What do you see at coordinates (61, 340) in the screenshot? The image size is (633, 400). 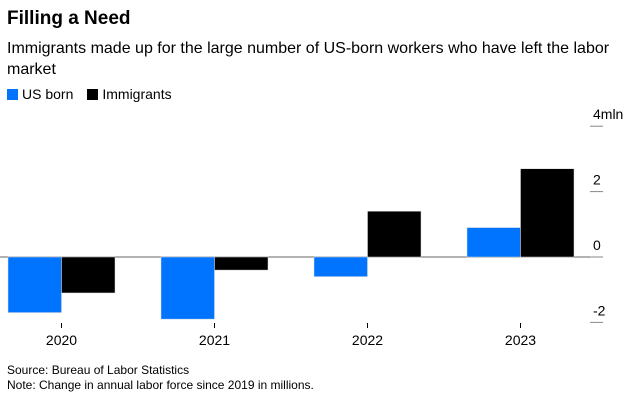 I see `x-tick-label: 2020` at bounding box center [61, 340].